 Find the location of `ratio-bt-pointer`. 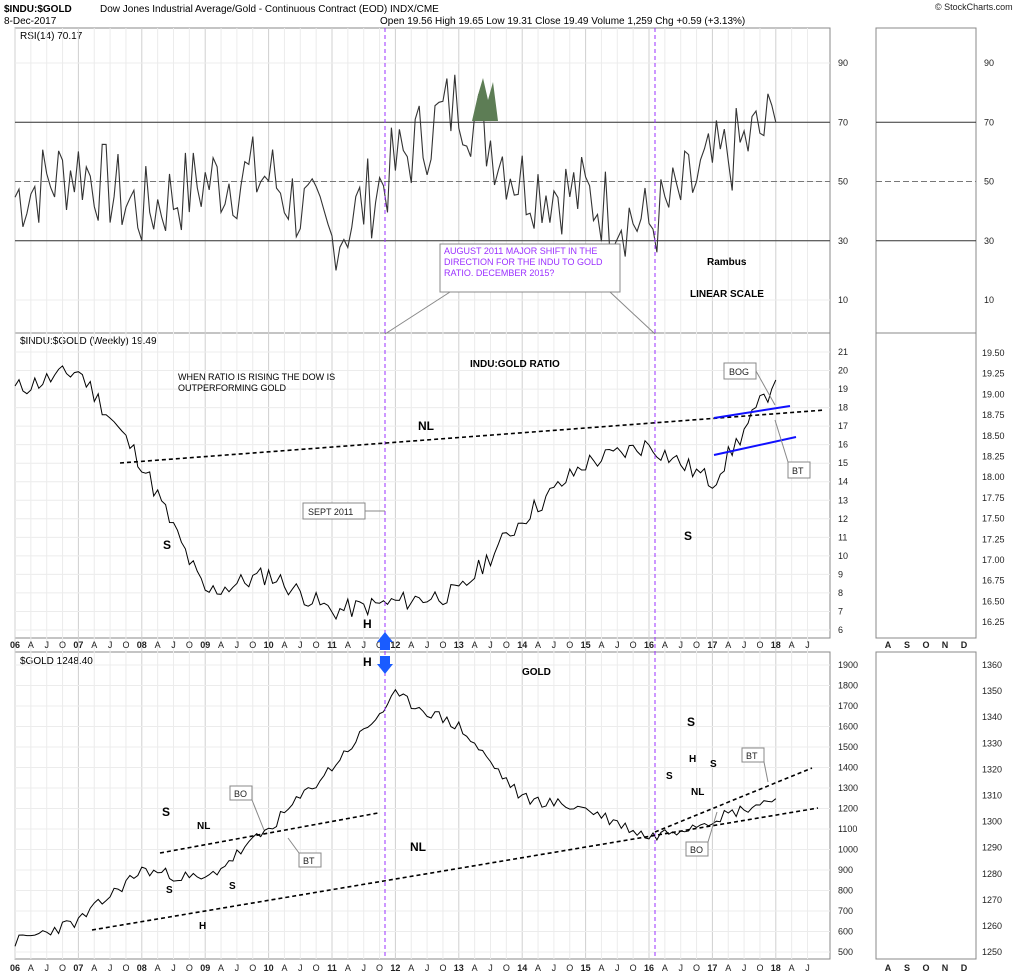

ratio-bt-pointer is located at coordinates (781, 441).